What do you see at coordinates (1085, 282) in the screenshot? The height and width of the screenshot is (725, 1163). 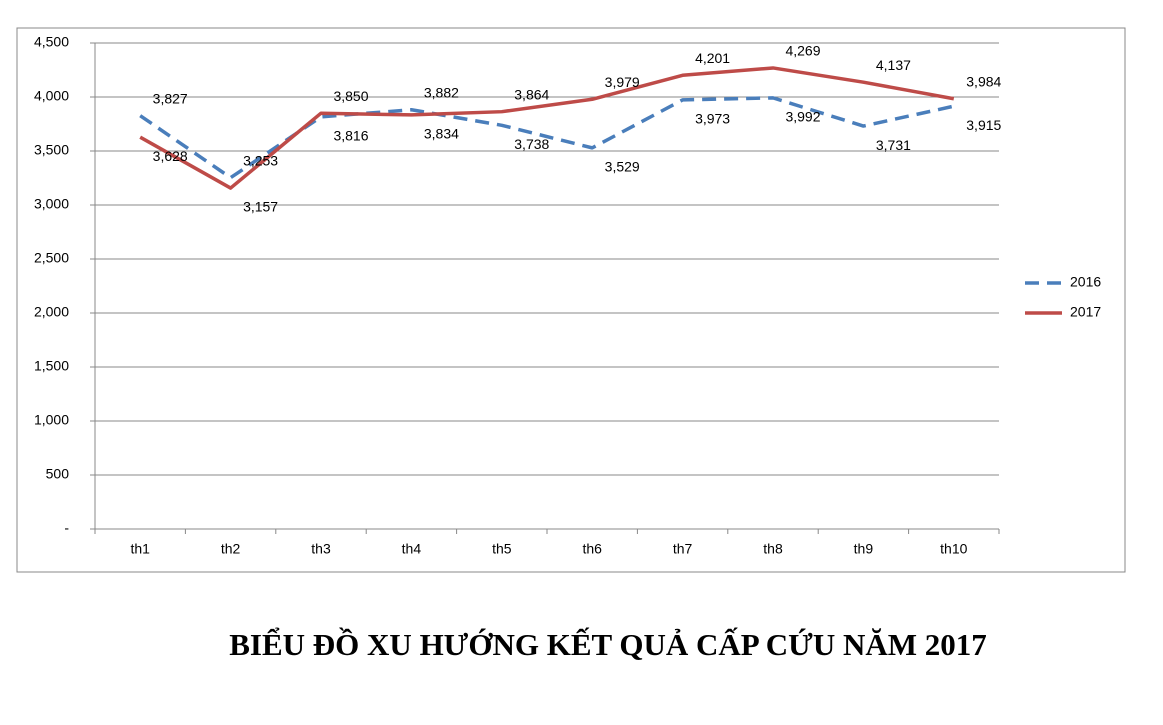 I see `legend-label: 2016` at bounding box center [1085, 282].